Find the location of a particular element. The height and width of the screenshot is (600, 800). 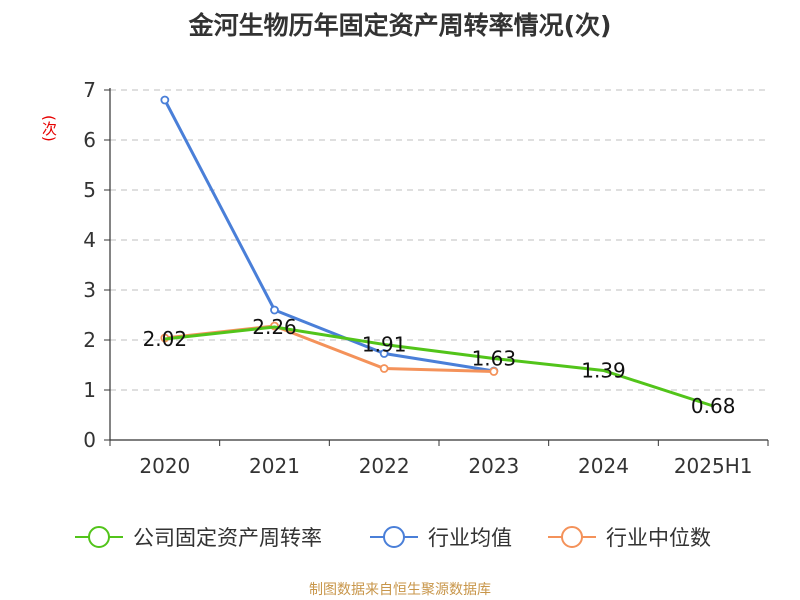

x-tick-label: 2025H1 is located at coordinates (713, 466).